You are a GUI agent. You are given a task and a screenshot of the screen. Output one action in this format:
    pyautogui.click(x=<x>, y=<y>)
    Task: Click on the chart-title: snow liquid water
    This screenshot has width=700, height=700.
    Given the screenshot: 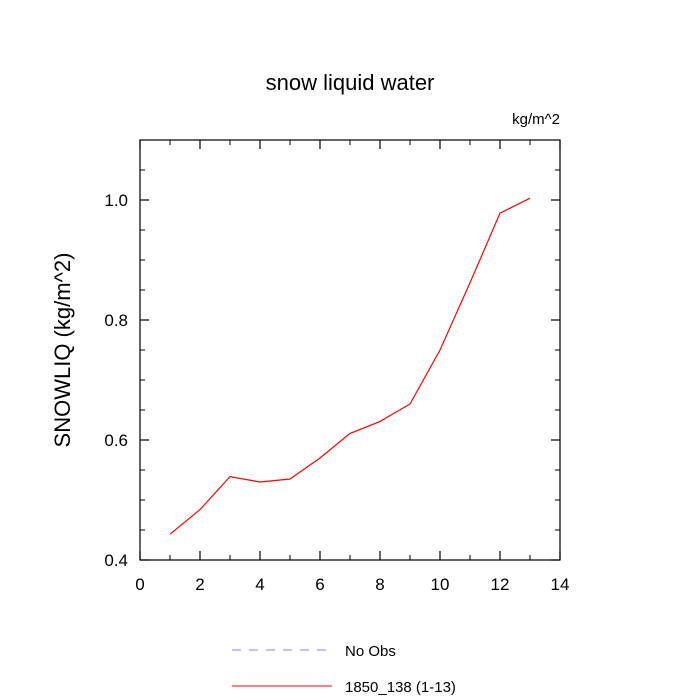 What is the action you would take?
    pyautogui.click(x=350, y=82)
    